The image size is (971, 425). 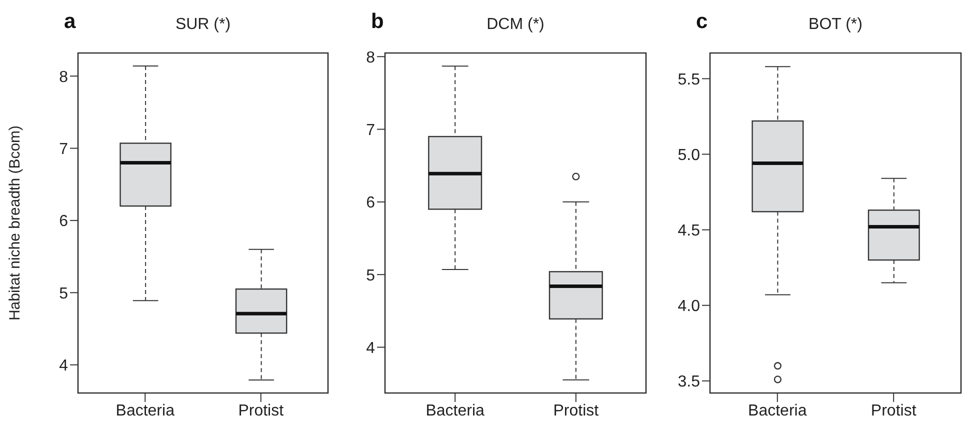 What do you see at coordinates (377, 22) in the screenshot?
I see `text: b` at bounding box center [377, 22].